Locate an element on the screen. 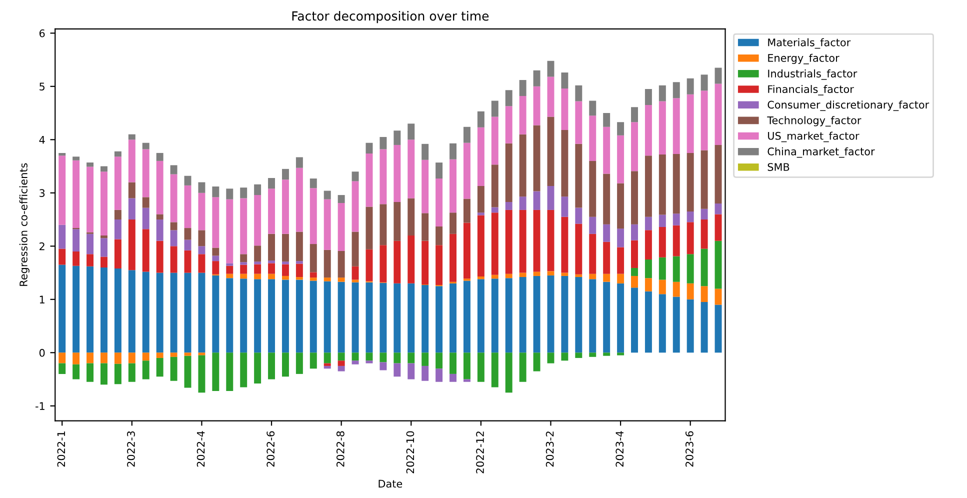  y-axis-title: Regression co-efficients is located at coordinates (24, 224).